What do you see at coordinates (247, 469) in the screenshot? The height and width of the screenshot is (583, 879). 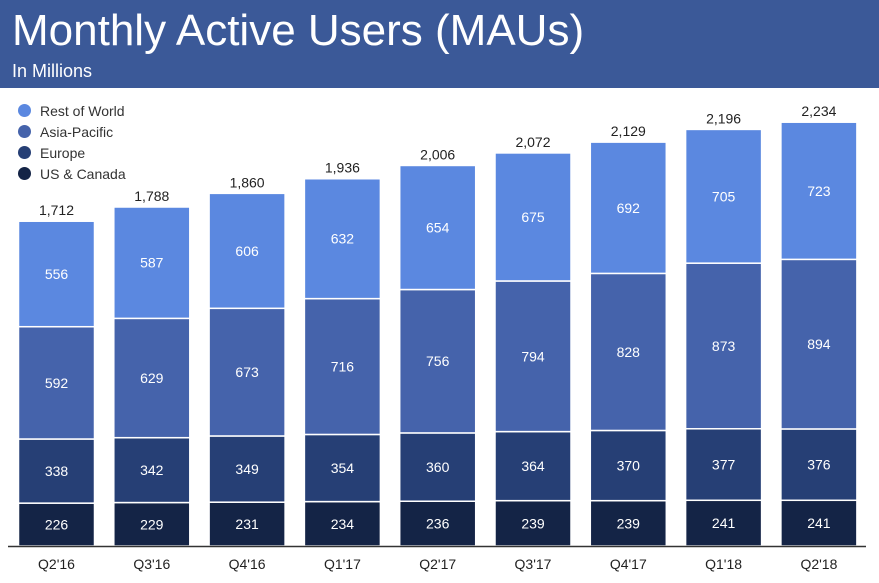 I see `data-label-europe: 349` at bounding box center [247, 469].